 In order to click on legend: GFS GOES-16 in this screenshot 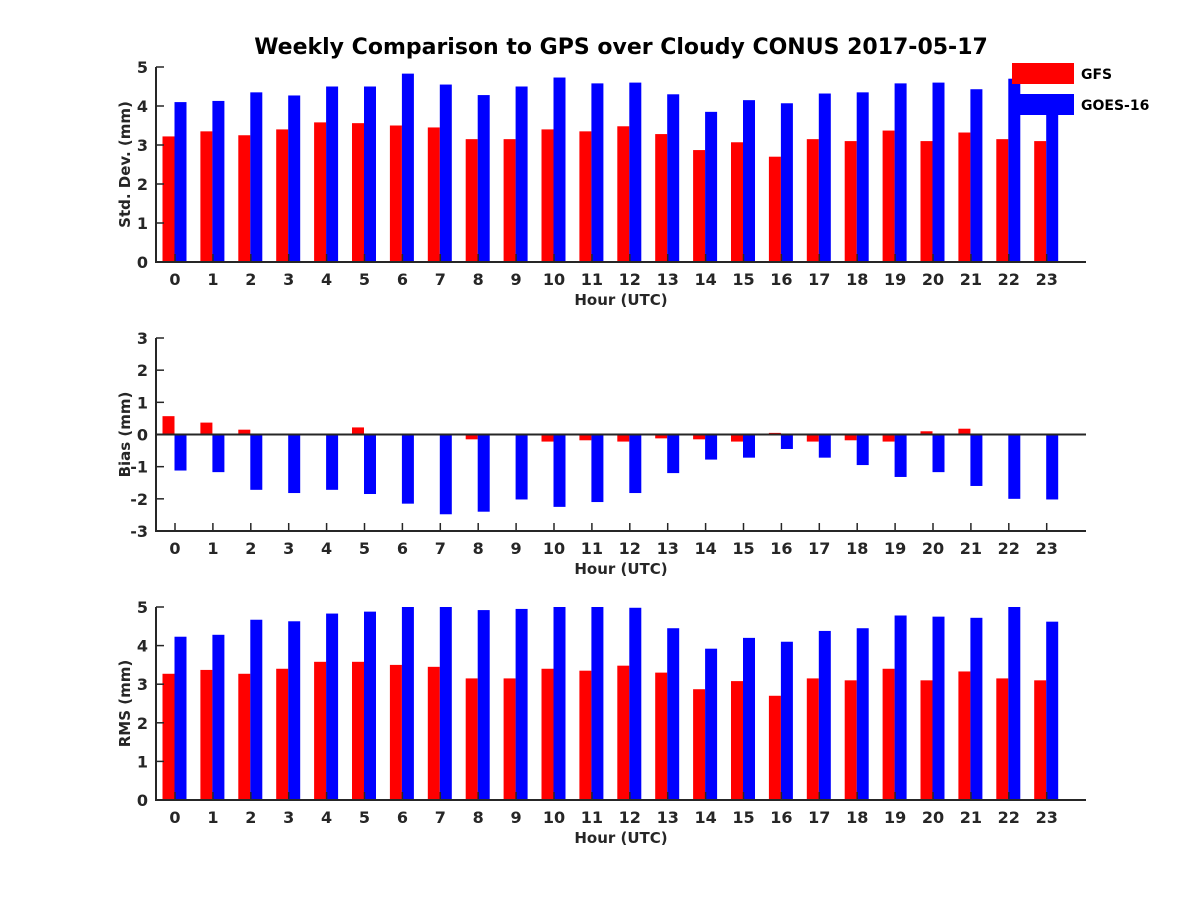, I will do `click(1080, 89)`.